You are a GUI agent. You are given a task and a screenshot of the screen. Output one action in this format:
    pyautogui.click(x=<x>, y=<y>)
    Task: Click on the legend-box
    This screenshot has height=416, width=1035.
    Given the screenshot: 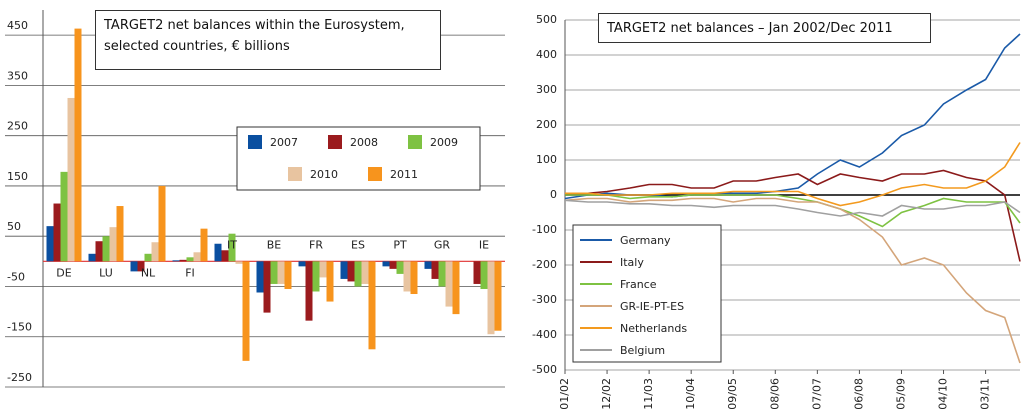 What is the action you would take?
    pyautogui.click(x=647, y=293)
    